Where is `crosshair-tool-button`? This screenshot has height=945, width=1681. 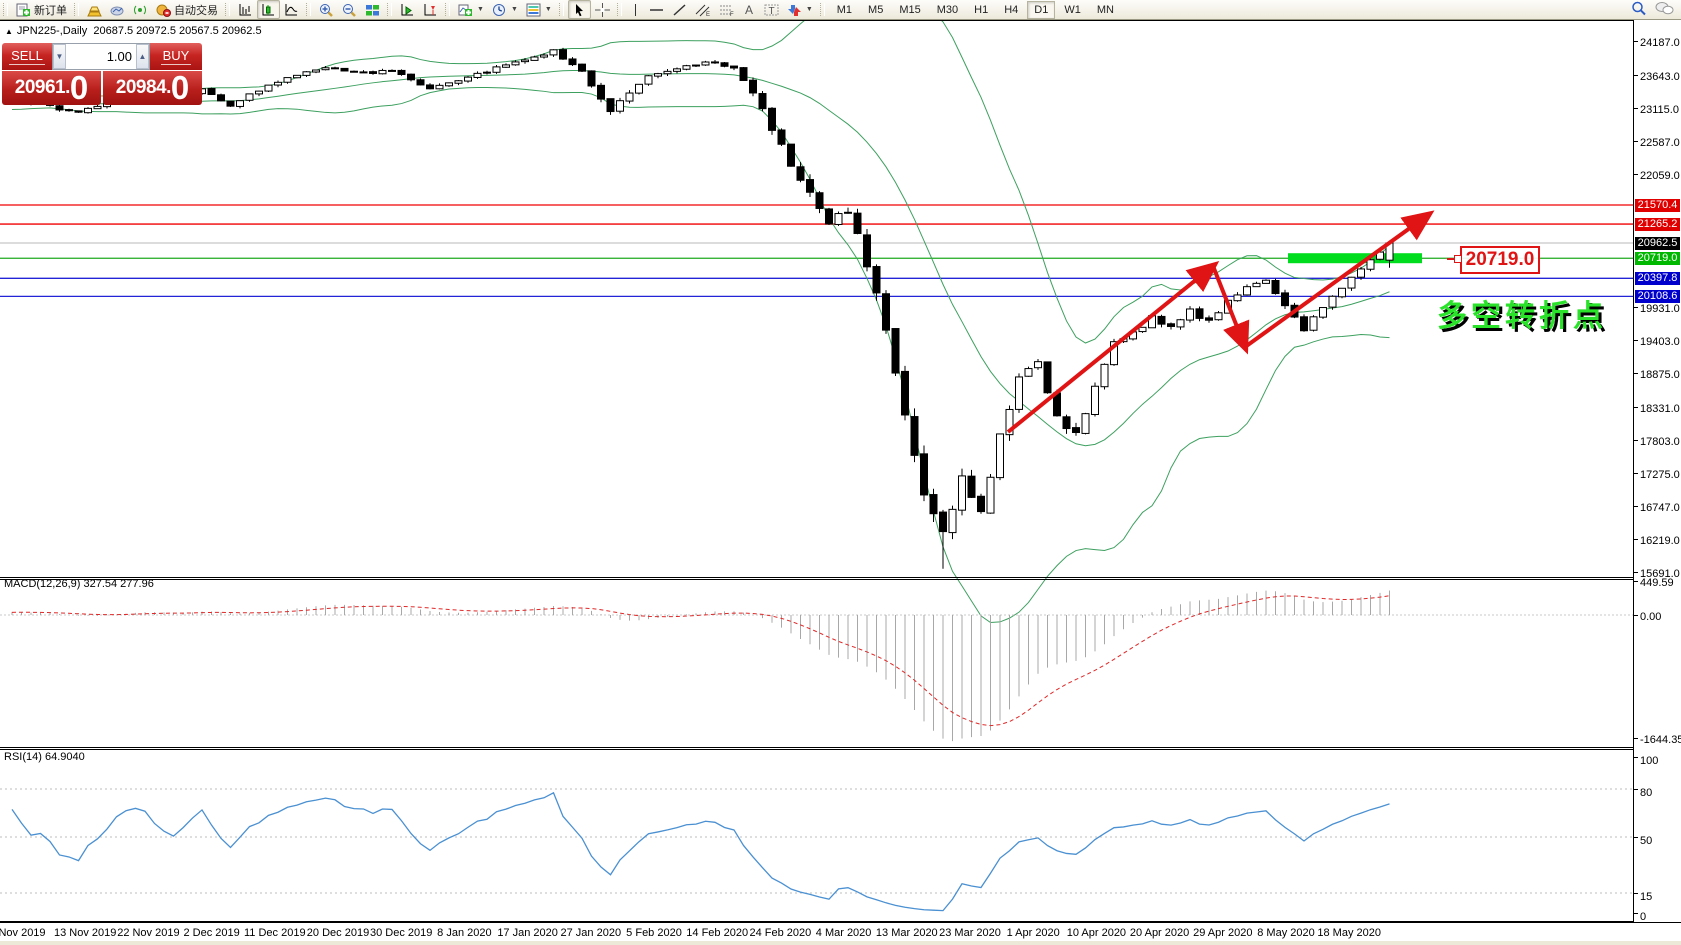 crosshair-tool-button is located at coordinates (602, 9).